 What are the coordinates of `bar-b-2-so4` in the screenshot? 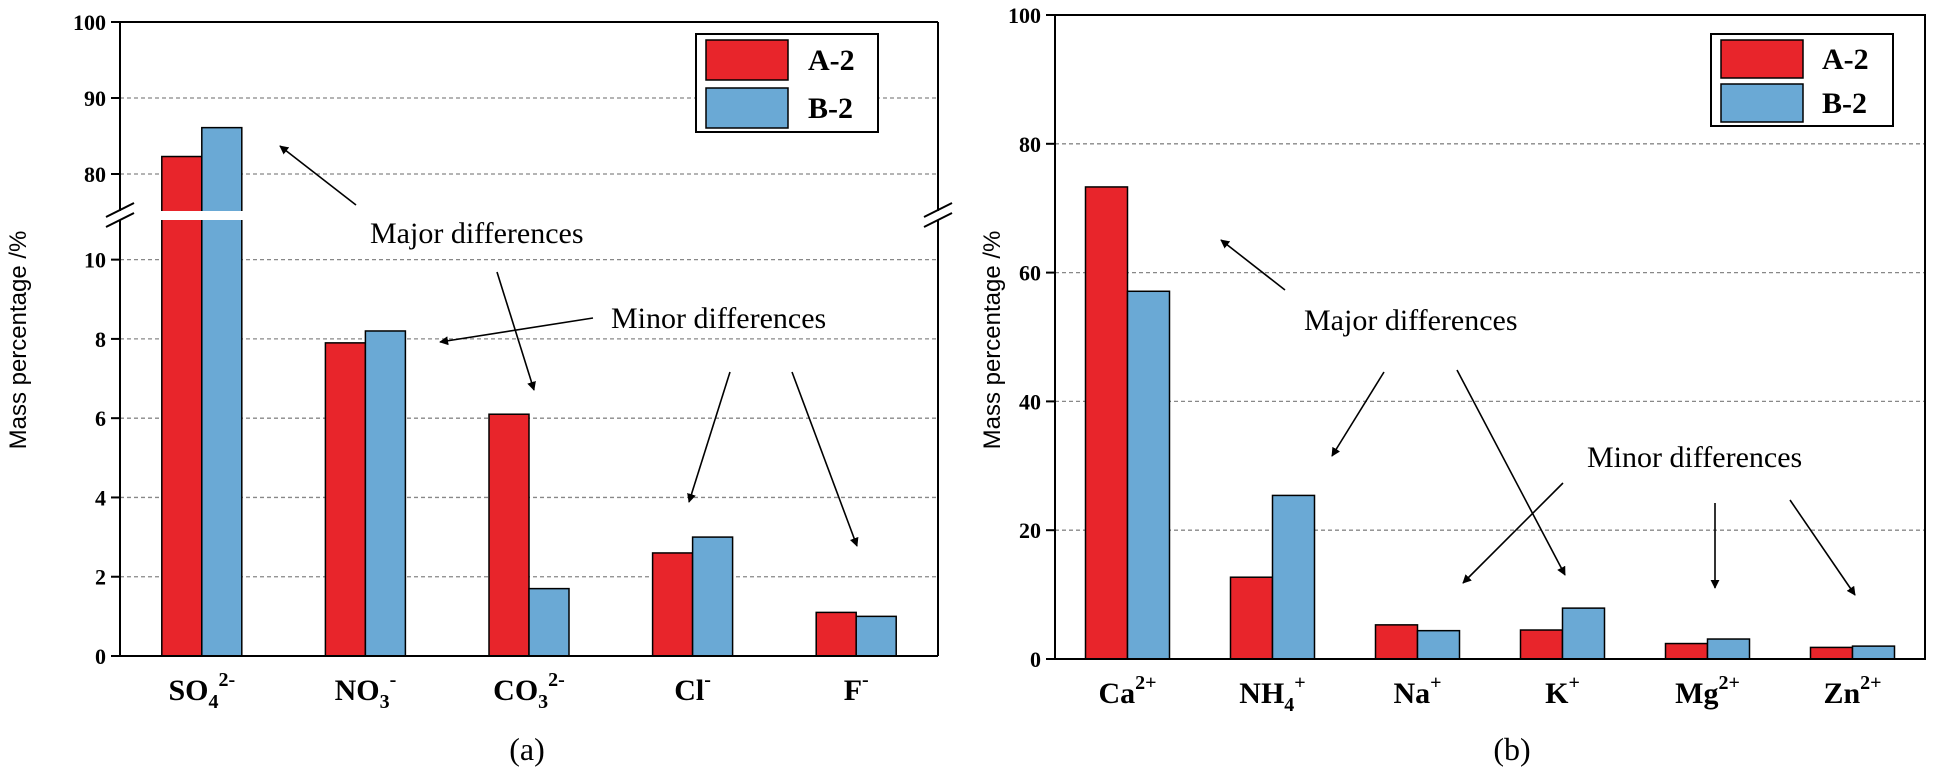 It's located at (222, 391).